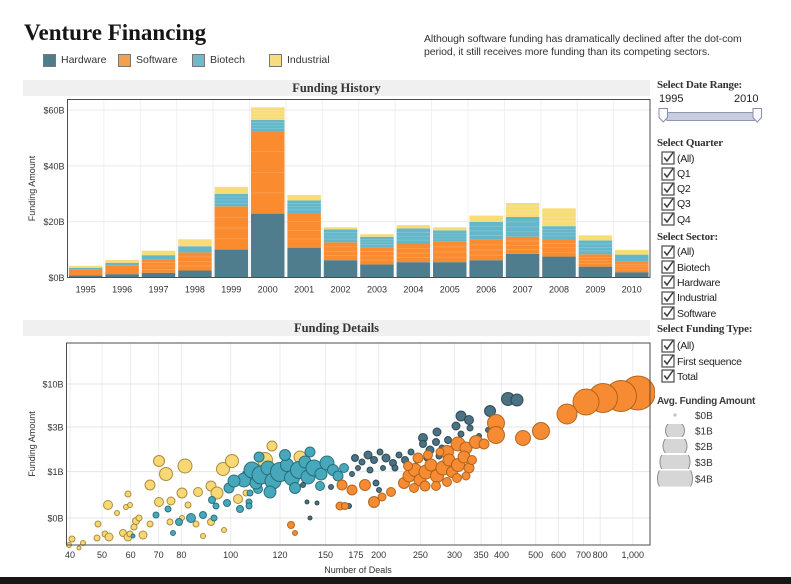 The width and height of the screenshot is (791, 584). I want to click on svg-text: $40B, so click(53, 166).